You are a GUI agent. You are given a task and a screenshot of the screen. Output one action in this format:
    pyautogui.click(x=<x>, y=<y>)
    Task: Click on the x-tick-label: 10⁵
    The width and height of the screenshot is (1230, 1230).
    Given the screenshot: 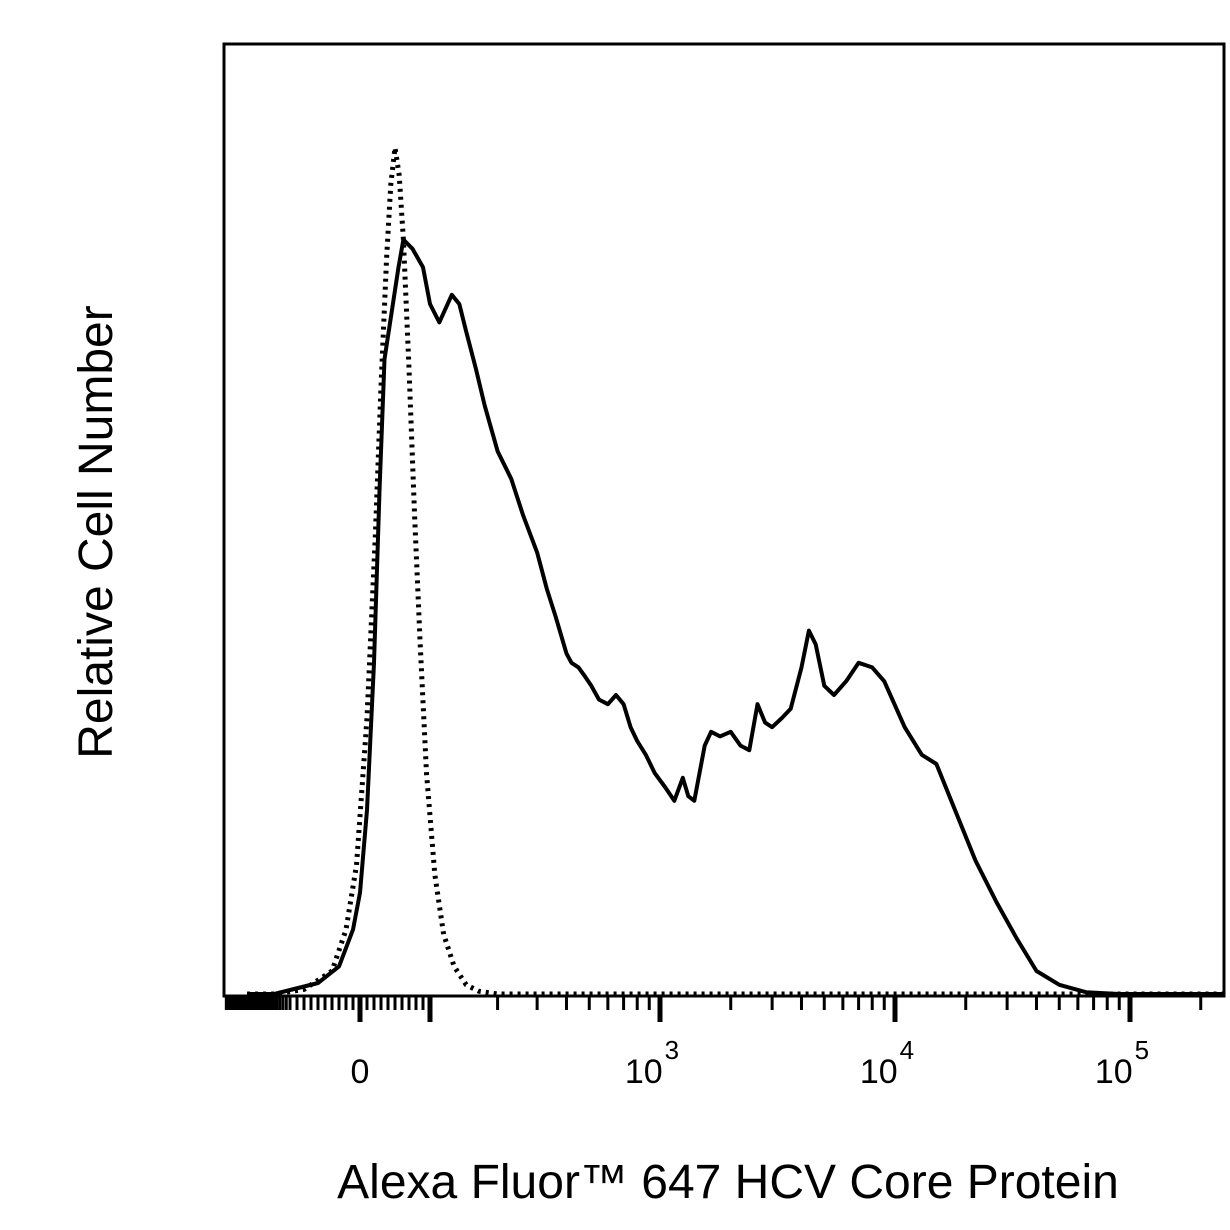 What is the action you would take?
    pyautogui.click(x=1122, y=1063)
    